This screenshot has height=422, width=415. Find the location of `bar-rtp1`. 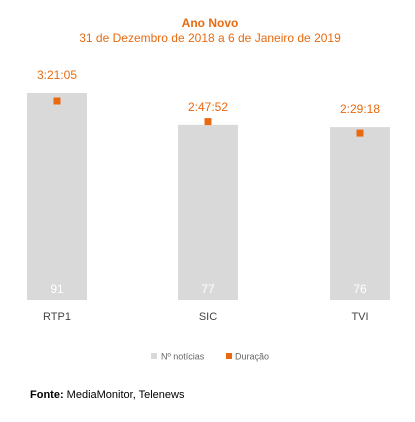

bar-rtp1 is located at coordinates (57, 196).